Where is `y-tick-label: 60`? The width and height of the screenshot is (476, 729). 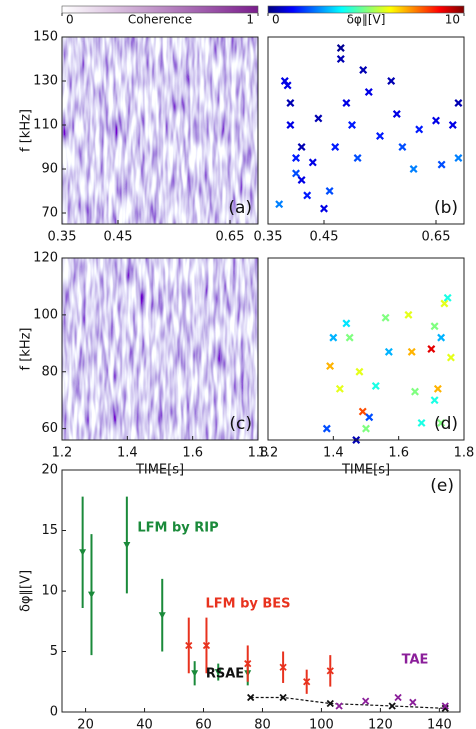 y-tick-label: 60 is located at coordinates (49, 428).